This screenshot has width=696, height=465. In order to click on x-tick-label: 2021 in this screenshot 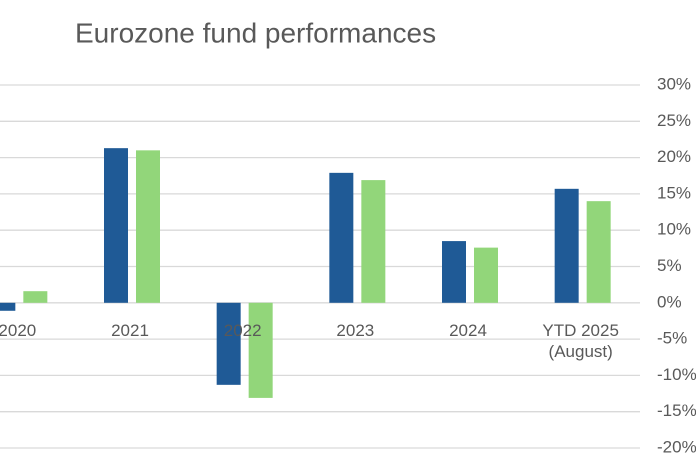, I will do `click(130, 330)`.